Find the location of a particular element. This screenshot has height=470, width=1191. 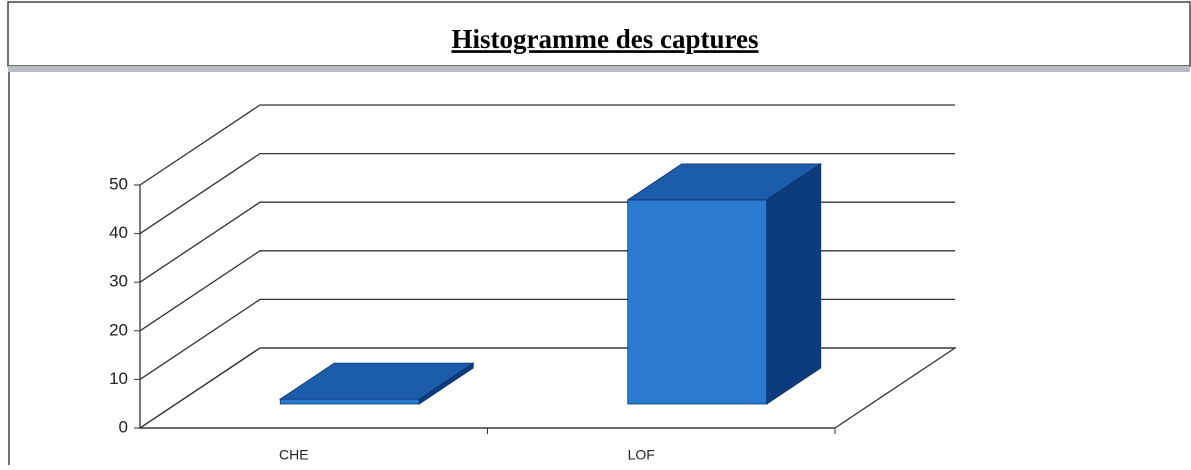

y-tick-label: 20 is located at coordinates (118, 329).